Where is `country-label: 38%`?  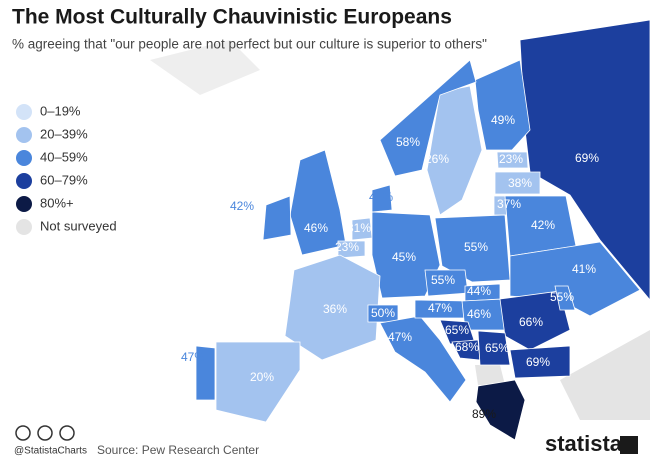 country-label: 38% is located at coordinates (520, 183).